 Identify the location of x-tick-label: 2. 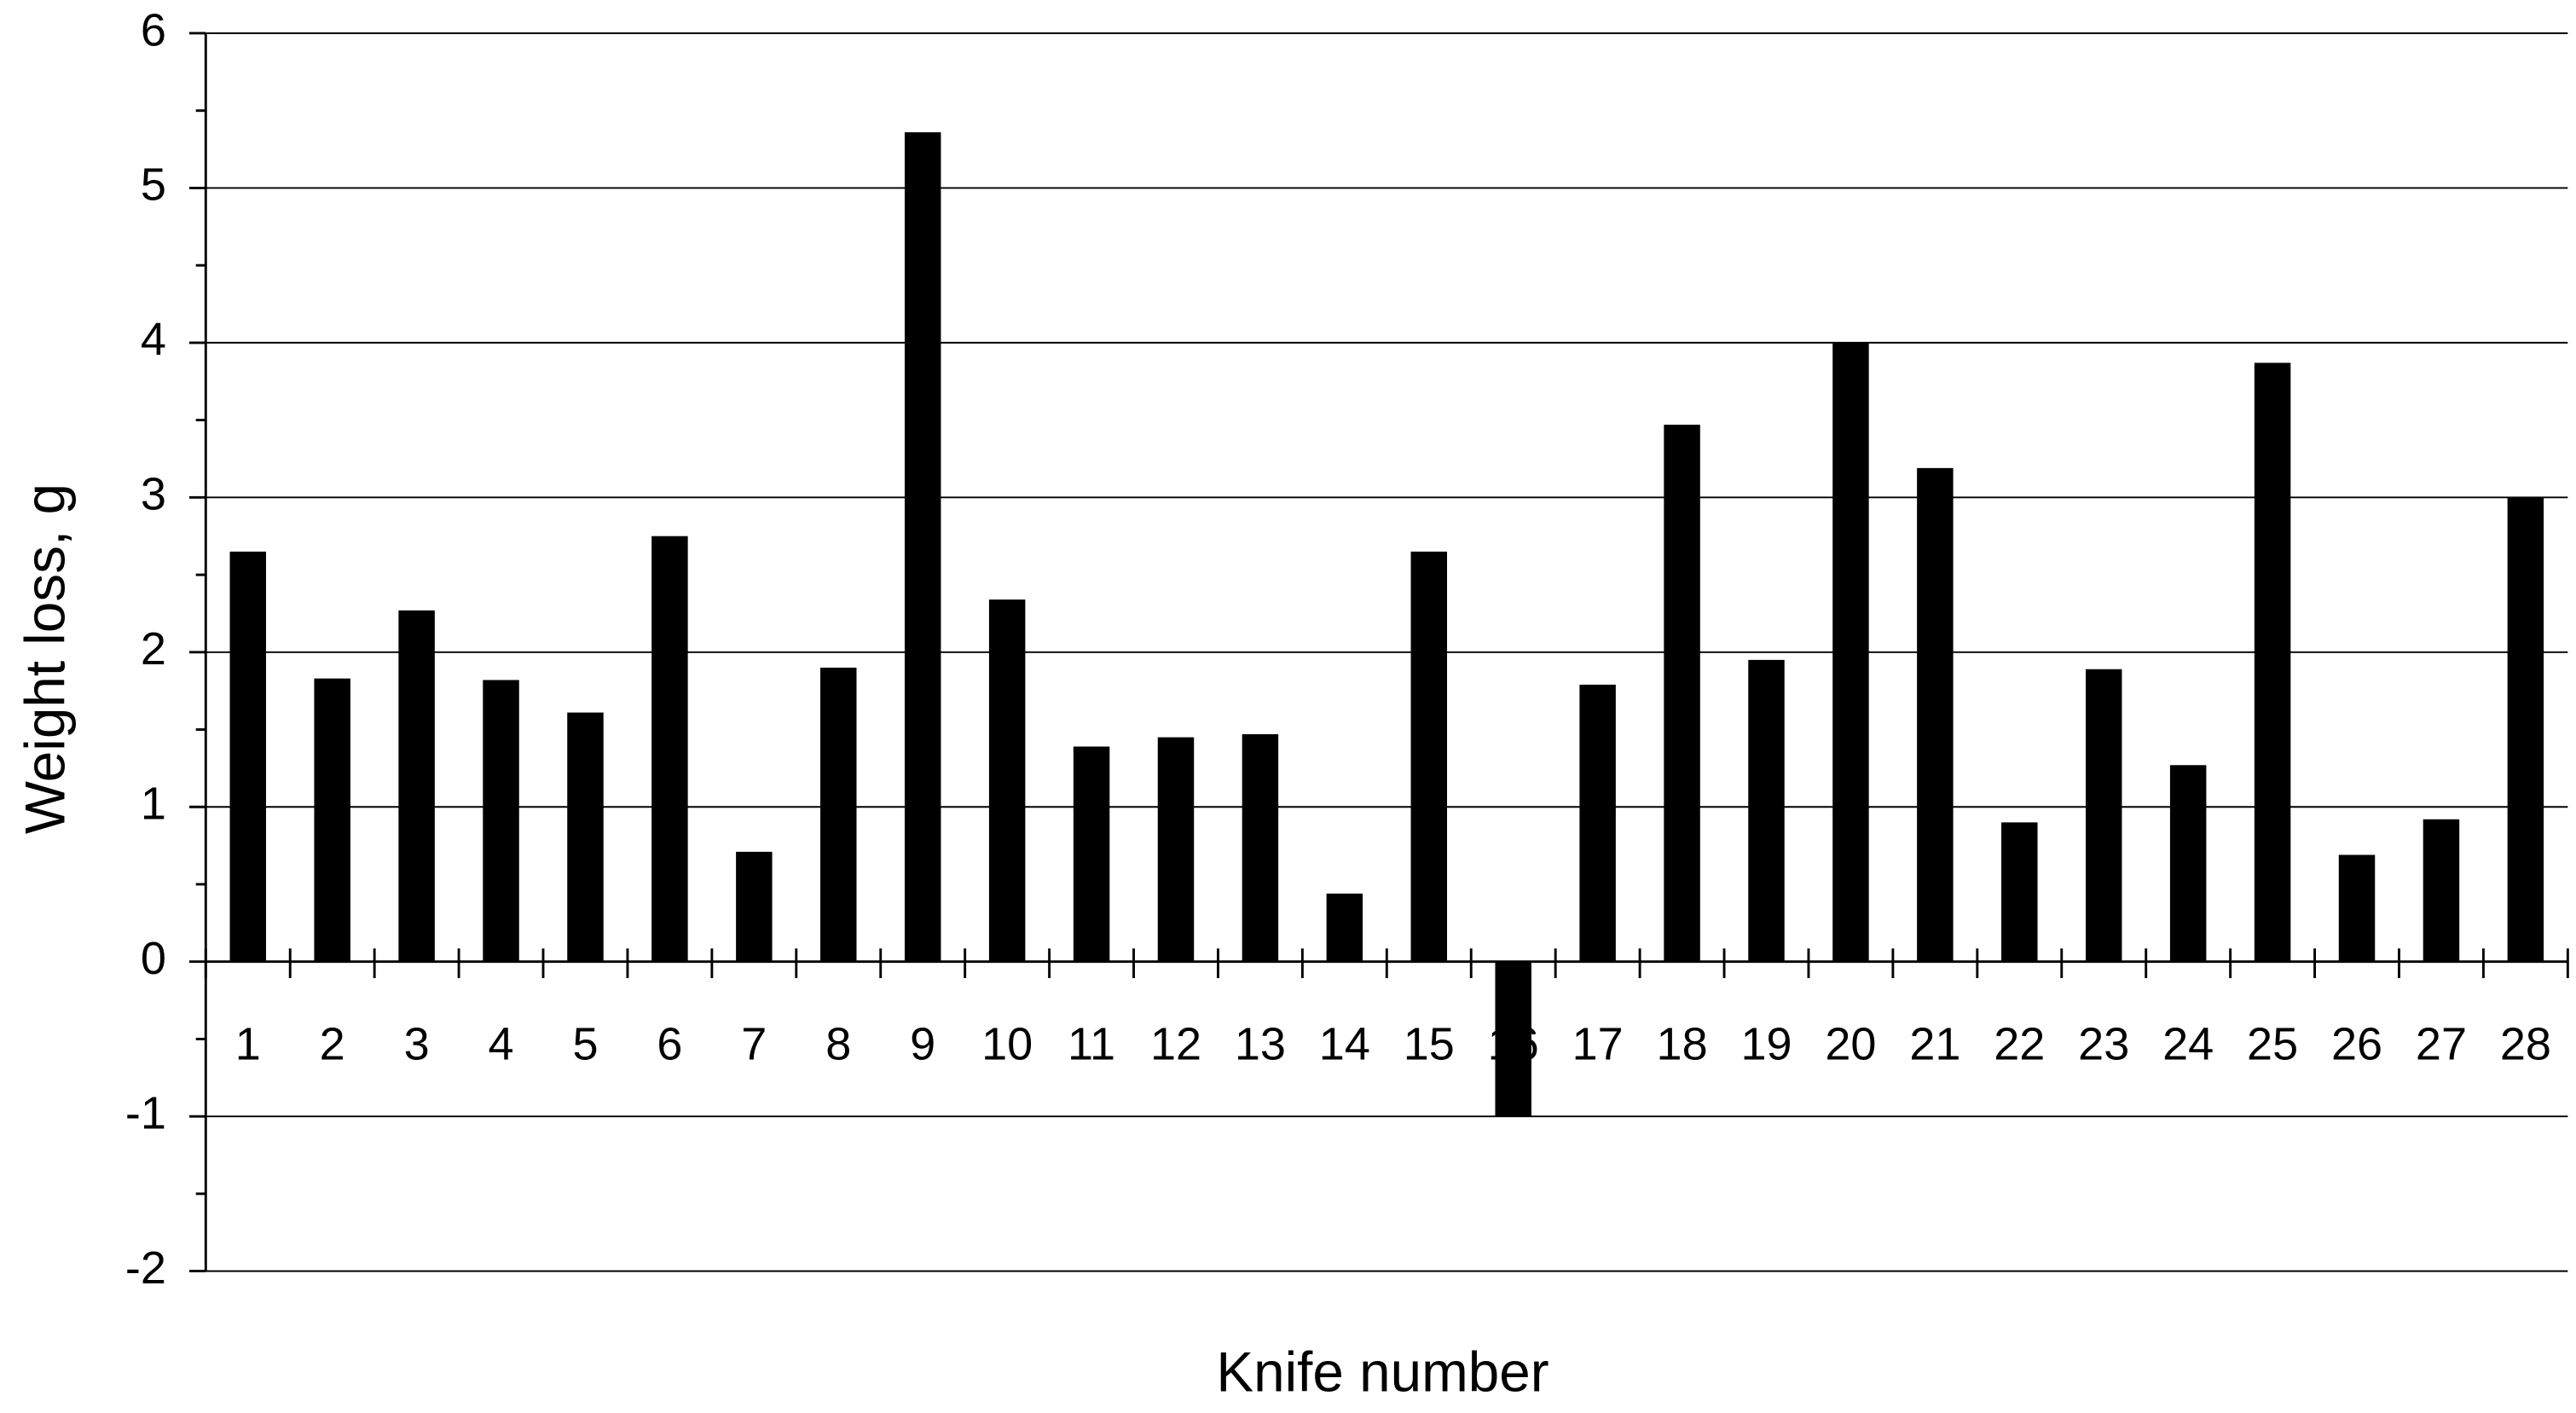
(332, 1043).